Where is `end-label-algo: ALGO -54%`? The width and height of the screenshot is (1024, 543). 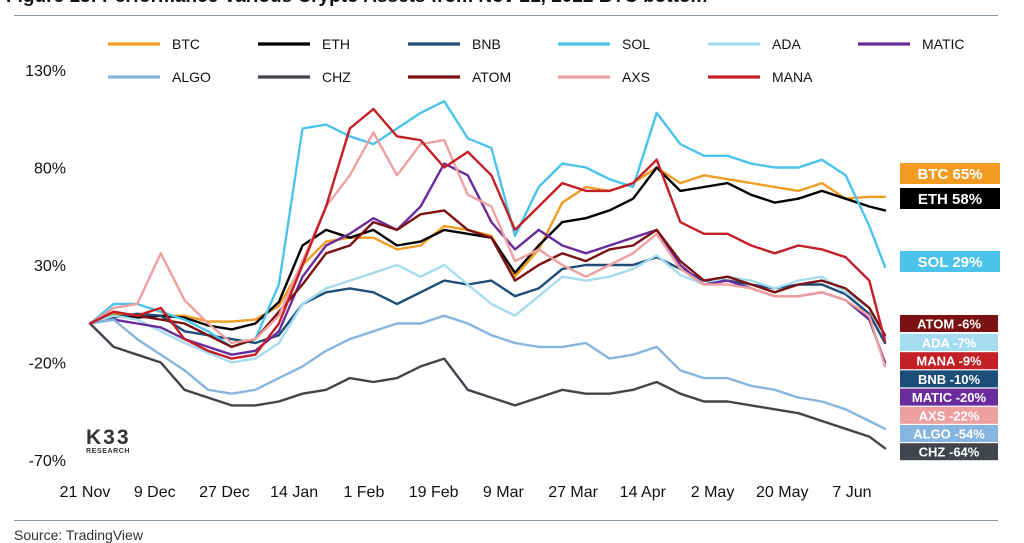
end-label-algo: ALGO -54% is located at coordinates (949, 434).